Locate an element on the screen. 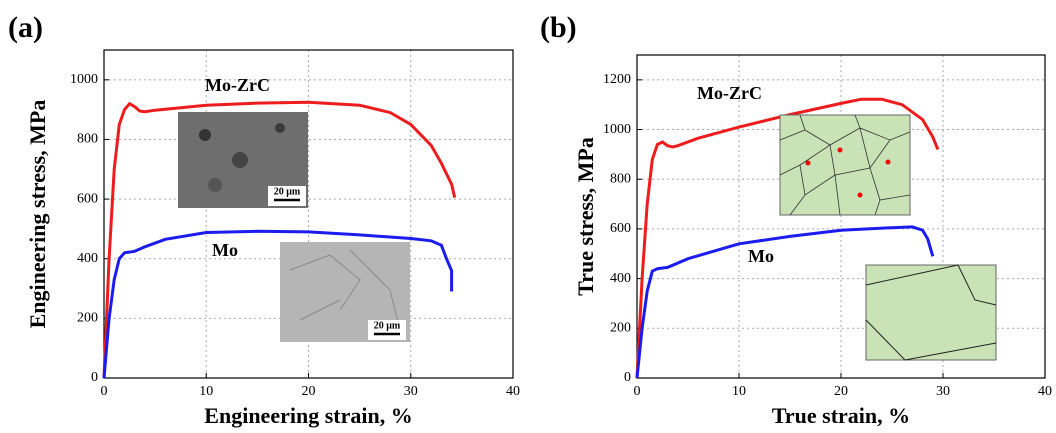  grain-inset is located at coordinates (931, 312).